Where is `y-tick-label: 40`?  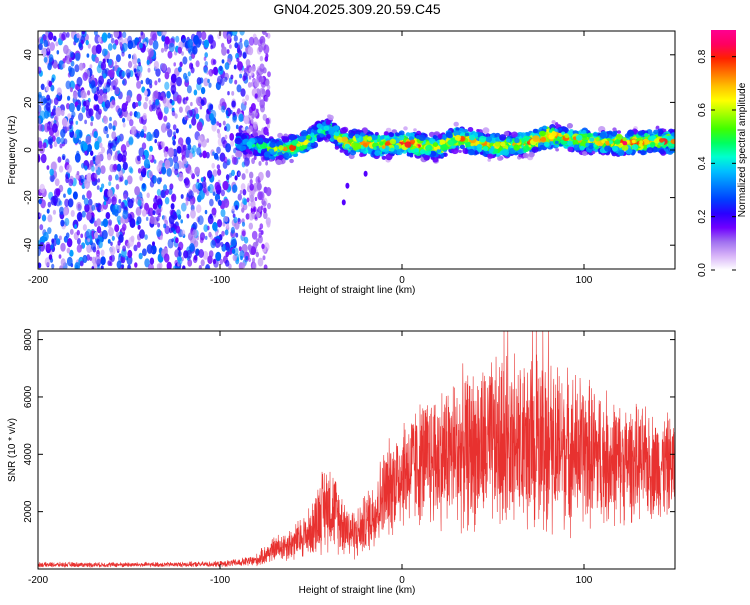 y-tick-label: 40 is located at coordinates (28, 55).